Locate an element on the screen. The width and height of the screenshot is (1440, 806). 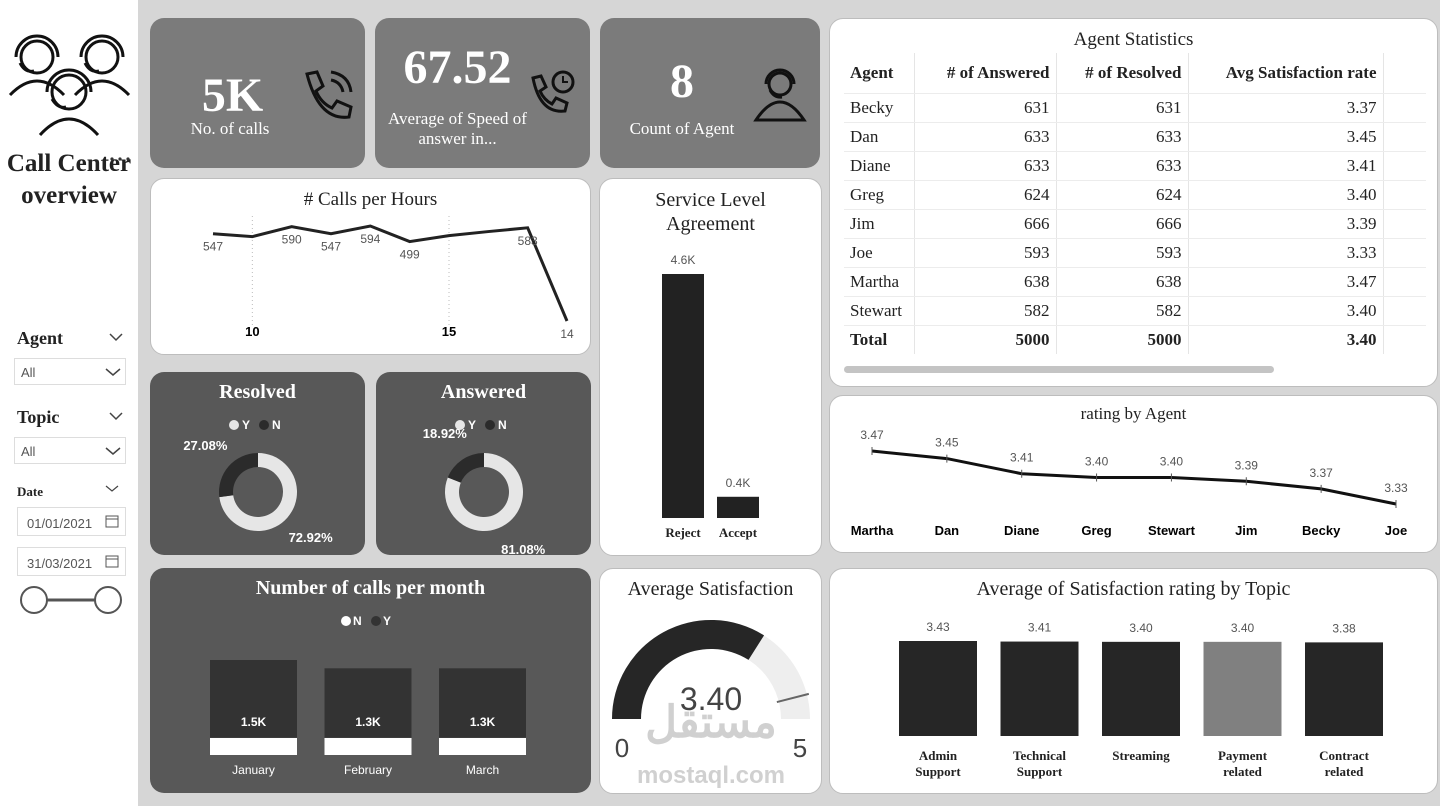
scrollbar is located at coordinates (1059, 369).